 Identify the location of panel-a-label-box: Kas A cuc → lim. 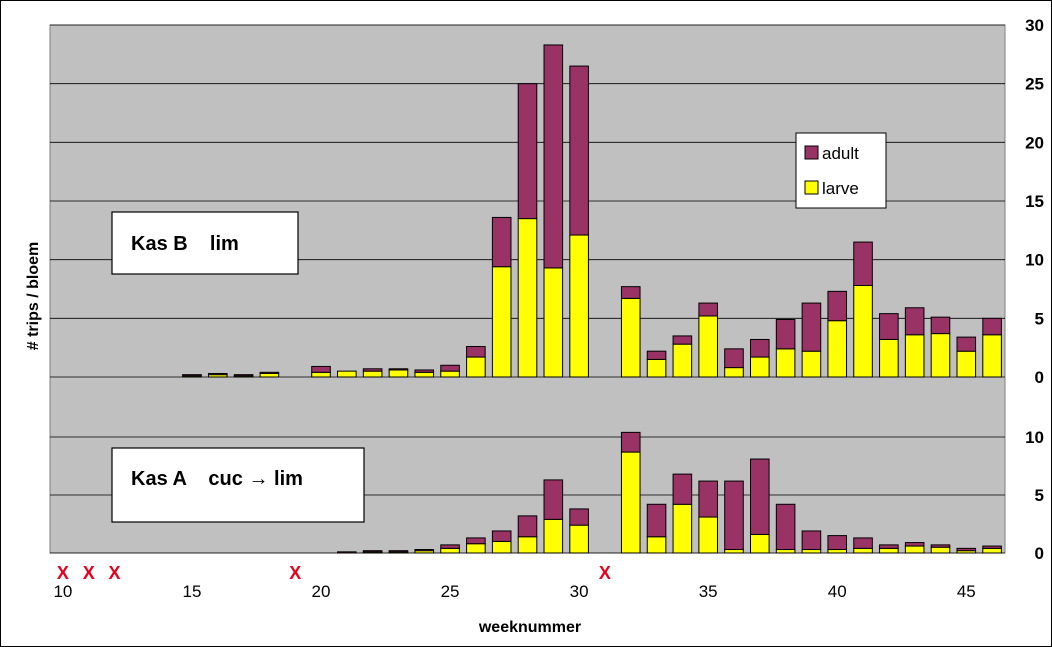
(238, 485).